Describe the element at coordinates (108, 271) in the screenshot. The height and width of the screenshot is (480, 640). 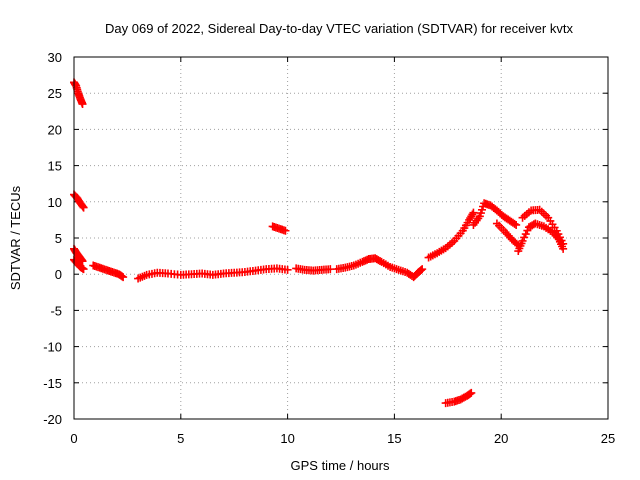
I see `series-arc-e` at that location.